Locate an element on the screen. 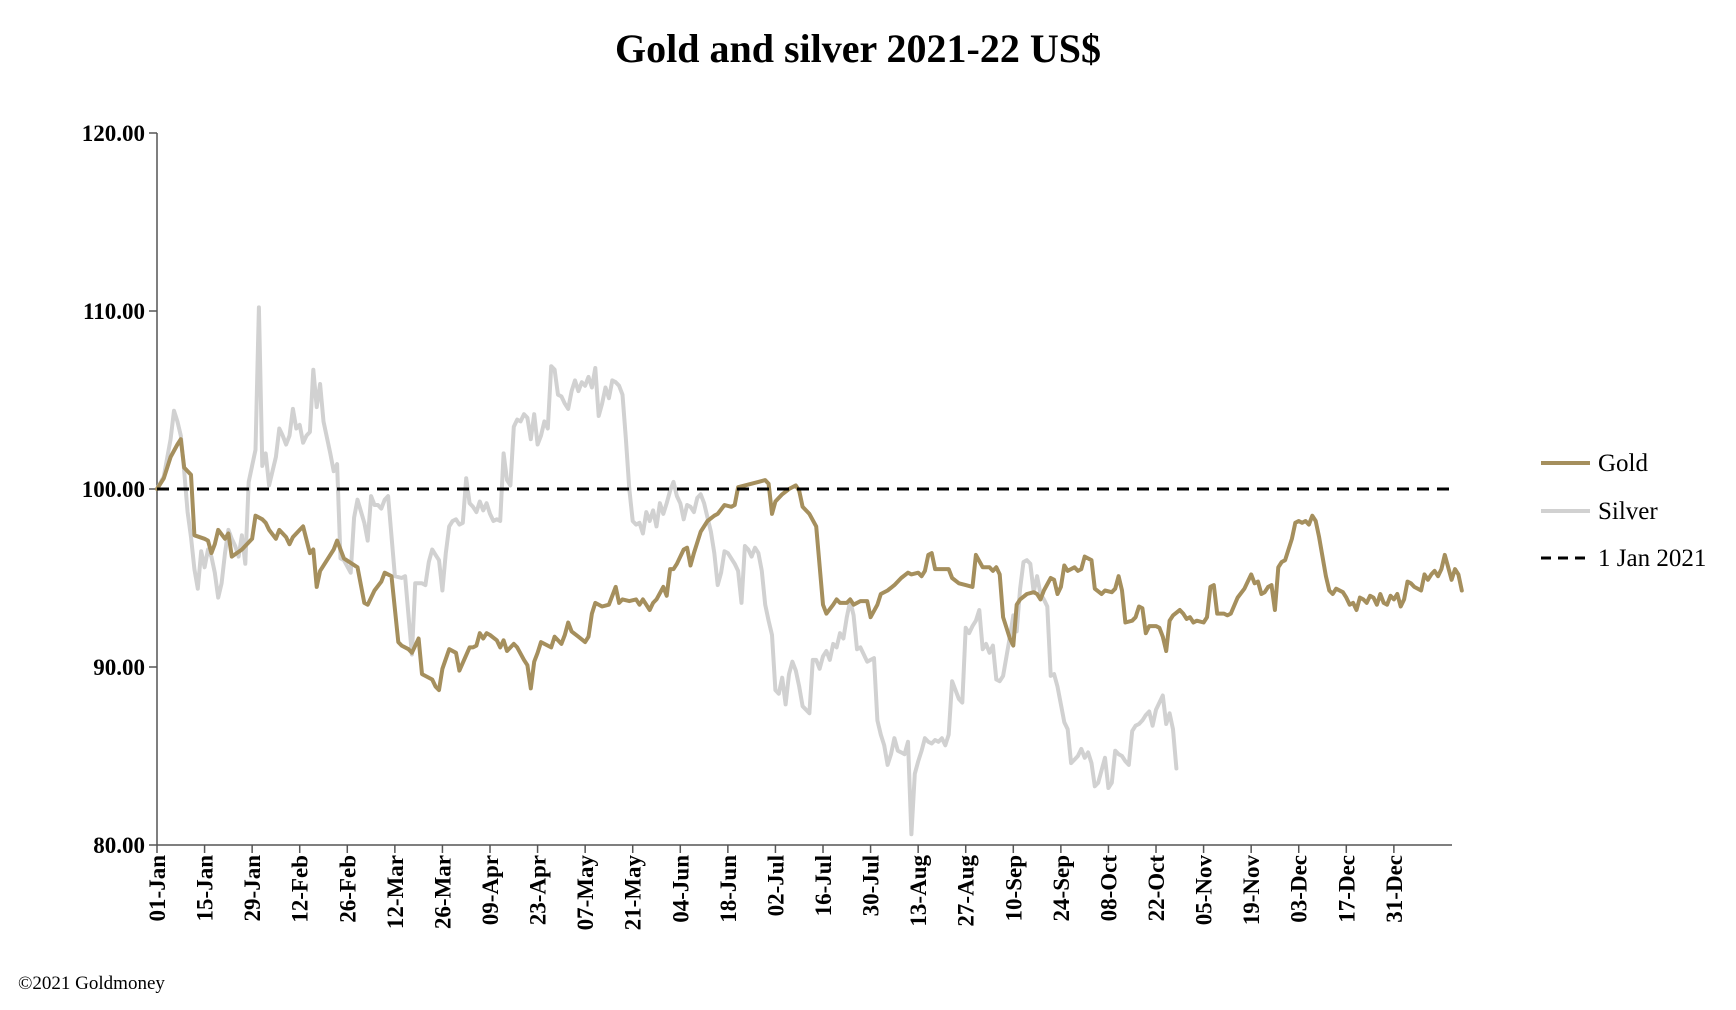  y-tick-label: 110.00 is located at coordinates (114, 311).